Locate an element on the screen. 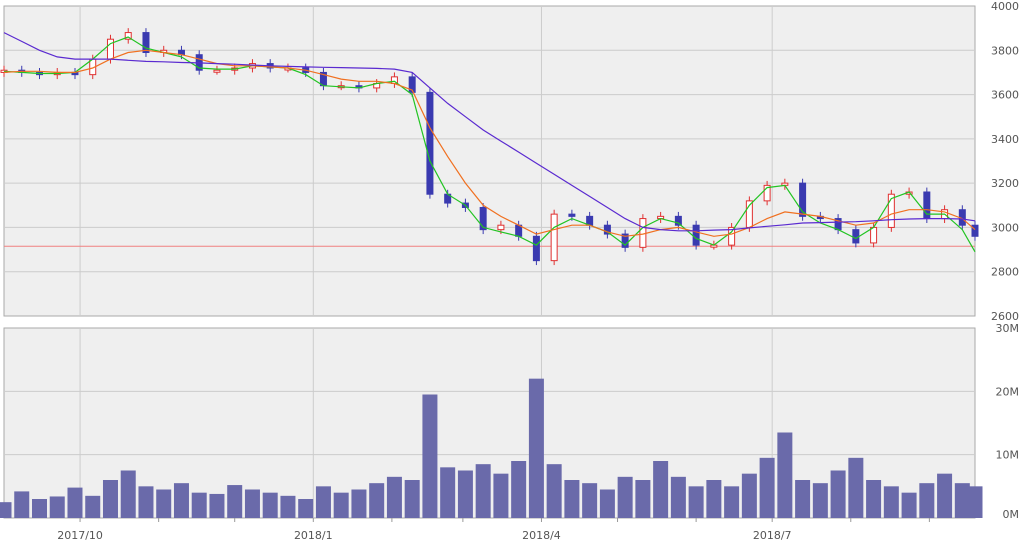 The image size is (1024, 549). volume-axis: 30M 20M 10M 0M is located at coordinates (1008, 421).